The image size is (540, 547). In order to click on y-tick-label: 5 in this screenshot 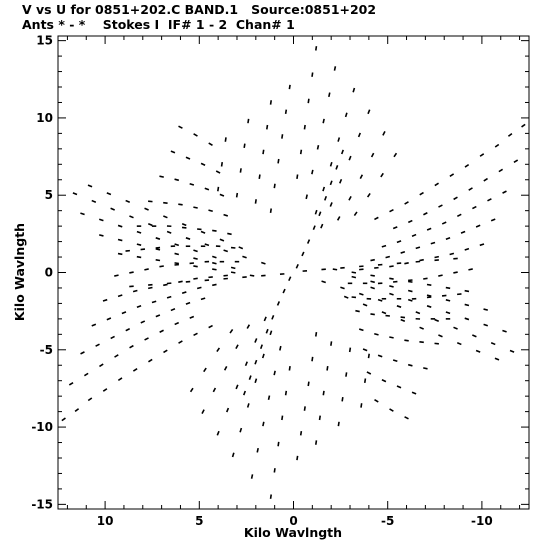, I will do `click(49, 195)`.